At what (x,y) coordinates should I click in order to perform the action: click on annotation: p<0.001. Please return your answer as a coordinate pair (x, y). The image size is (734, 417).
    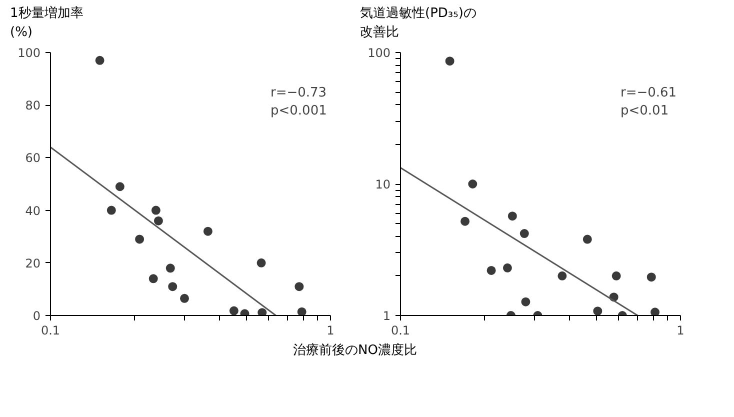
    Looking at the image, I should click on (298, 111).